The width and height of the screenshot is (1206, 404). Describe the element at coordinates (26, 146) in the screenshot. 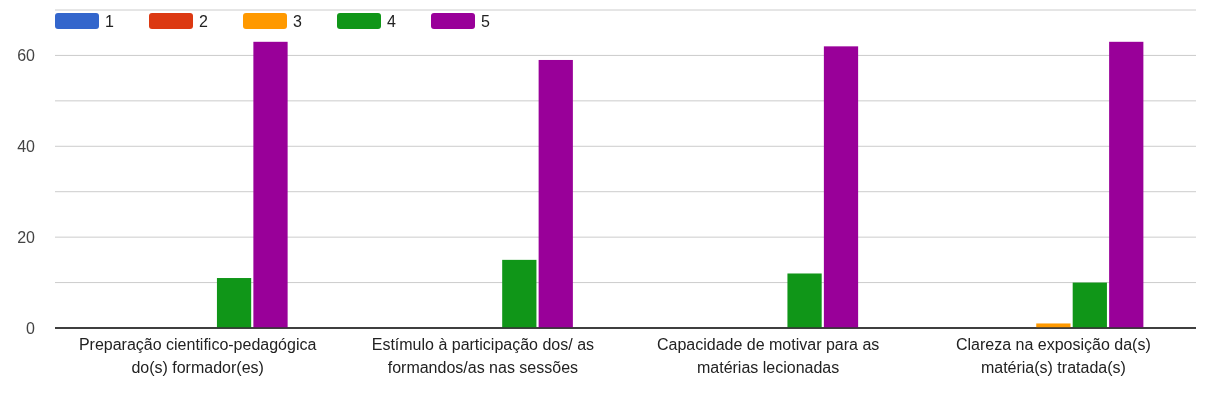

I see `y-tick-label: 40` at that location.